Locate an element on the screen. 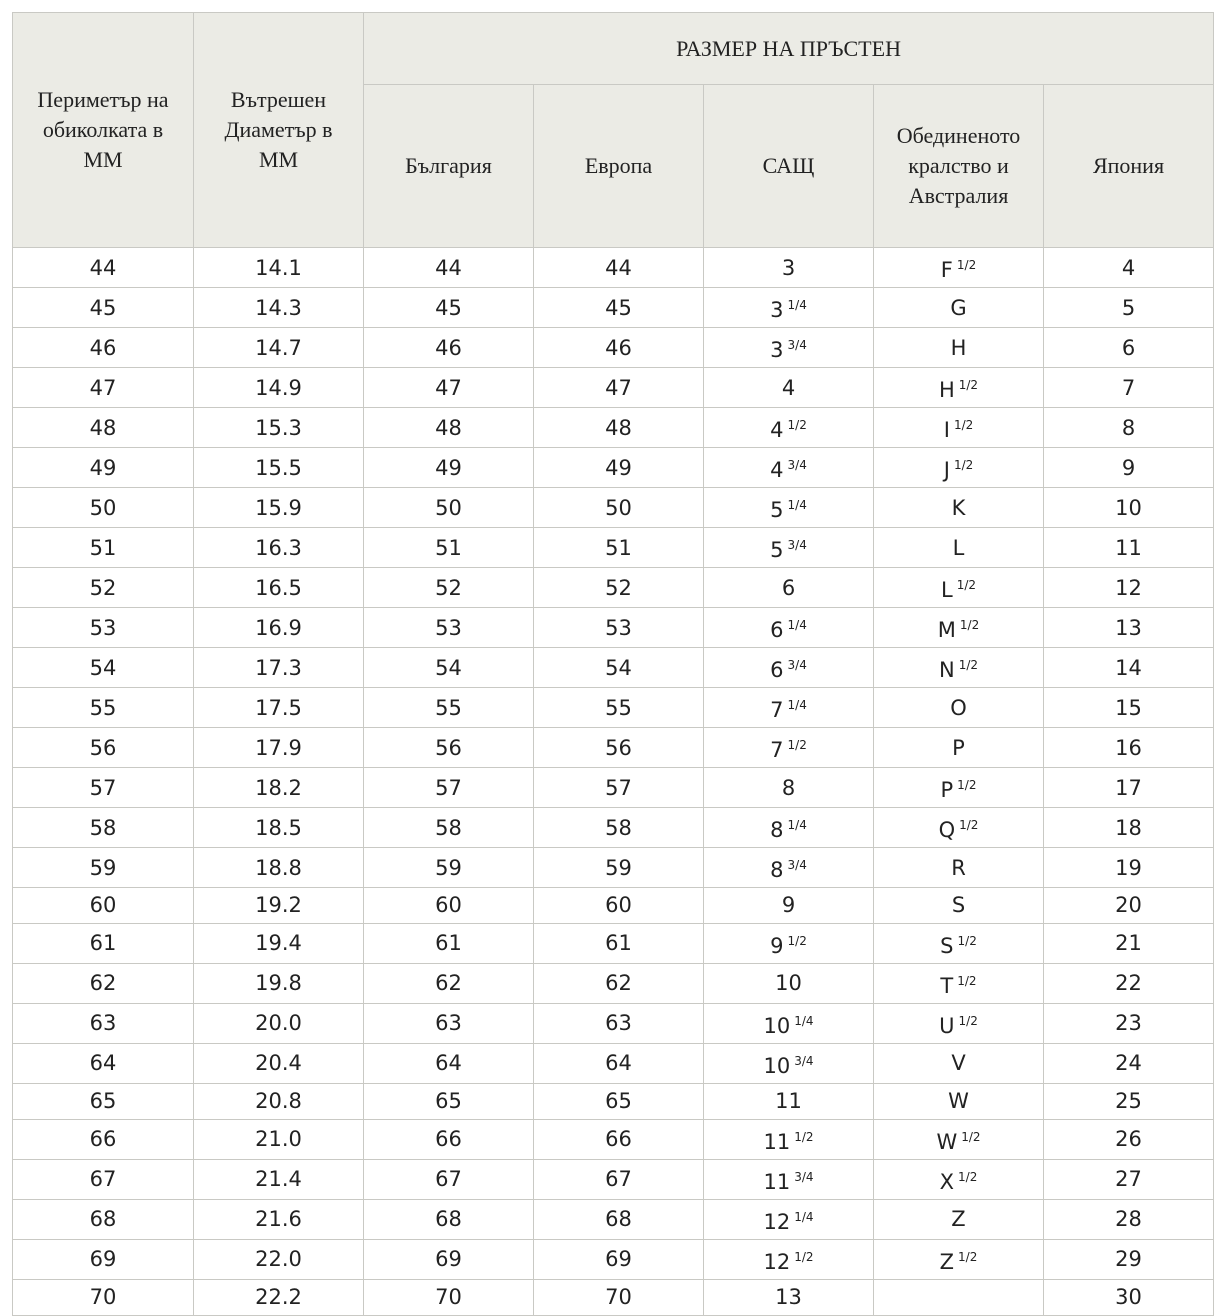  table-cell: 20.0 is located at coordinates (278, 1023).